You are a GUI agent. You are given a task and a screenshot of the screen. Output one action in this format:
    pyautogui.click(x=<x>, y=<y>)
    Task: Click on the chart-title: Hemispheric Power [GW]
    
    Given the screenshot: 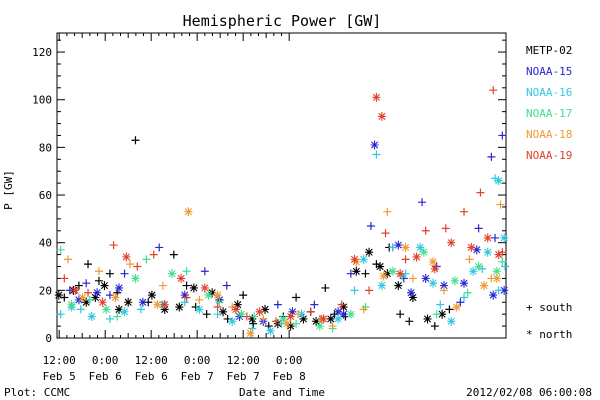 What is the action you would take?
    pyautogui.click(x=282, y=21)
    